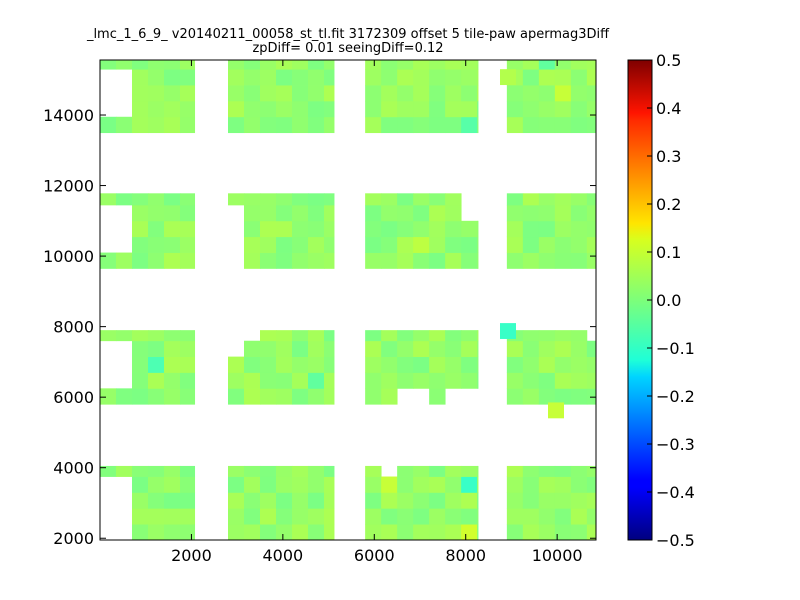 The image size is (800, 600). Describe the element at coordinates (675, 396) in the screenshot. I see `colorbar-tick-label: −0.2` at that location.